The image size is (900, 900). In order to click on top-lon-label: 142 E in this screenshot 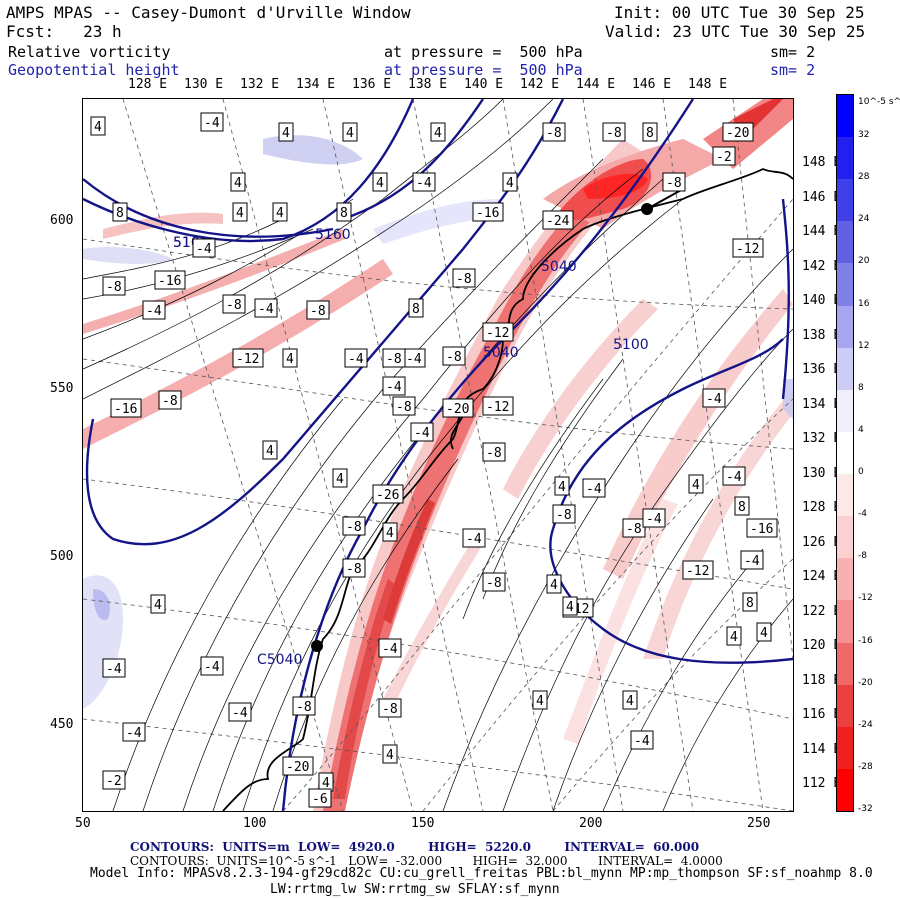, I will do `click(540, 84)`.